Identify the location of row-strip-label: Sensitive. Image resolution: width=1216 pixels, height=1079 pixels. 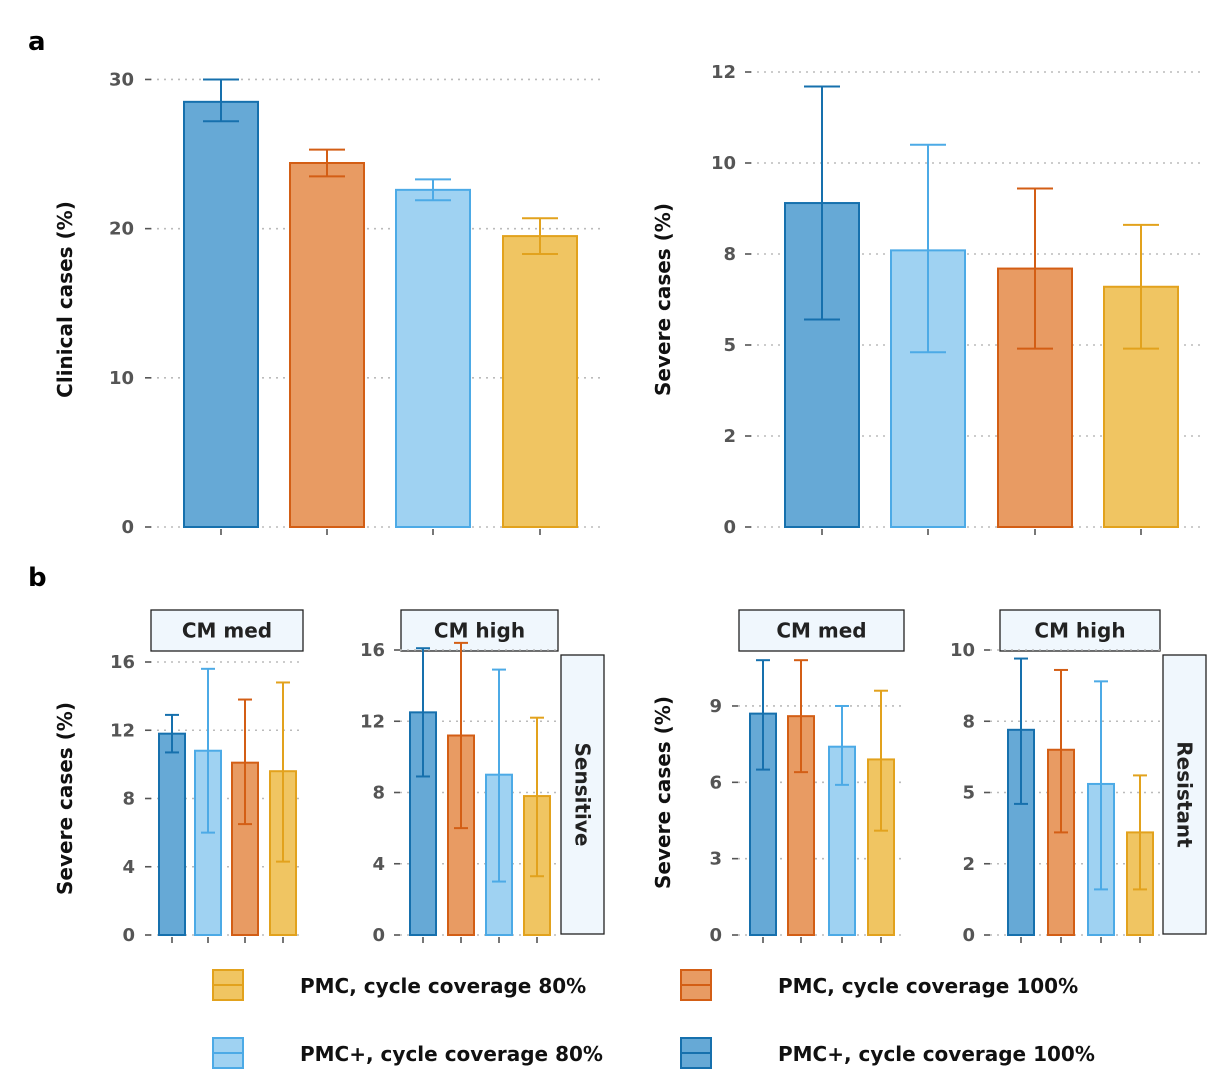
(583, 795).